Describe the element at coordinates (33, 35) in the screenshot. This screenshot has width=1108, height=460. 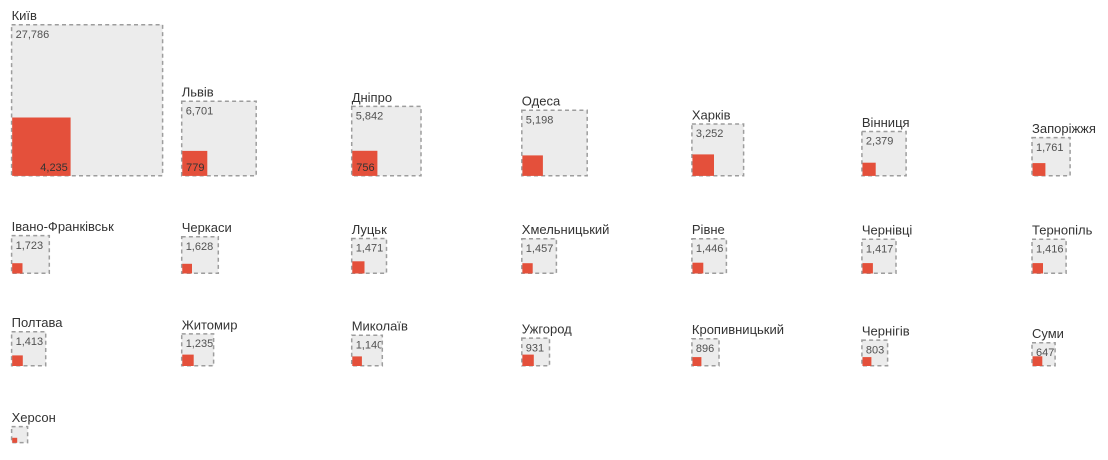
I see `svg-text: 27,786` at that location.